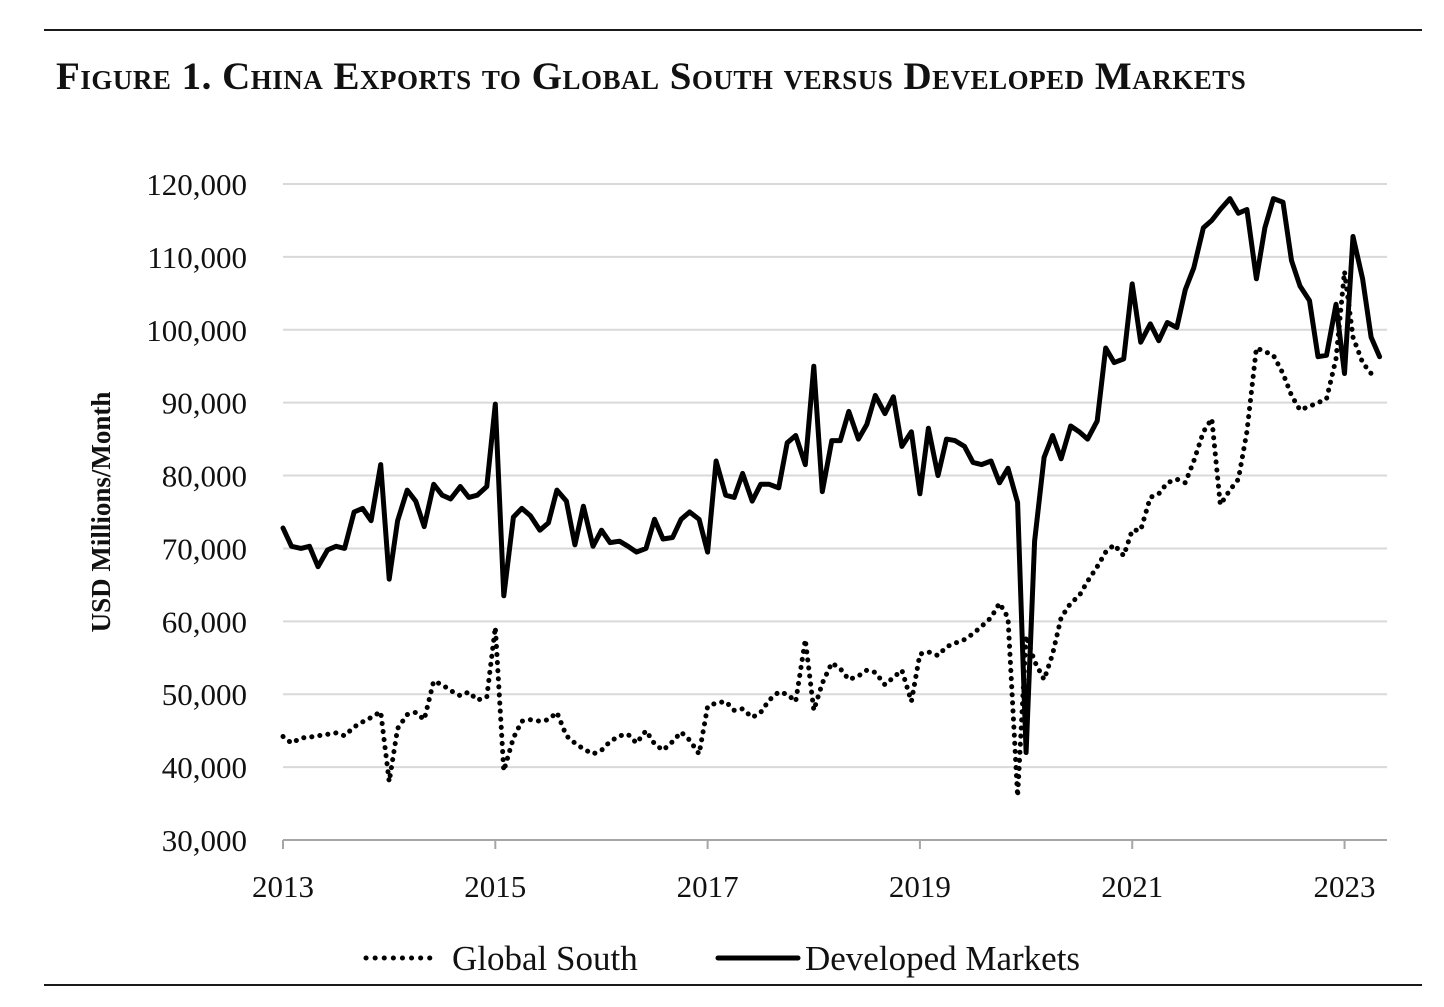  Describe the element at coordinates (495, 886) in the screenshot. I see `x-tick-label: 2015` at that location.